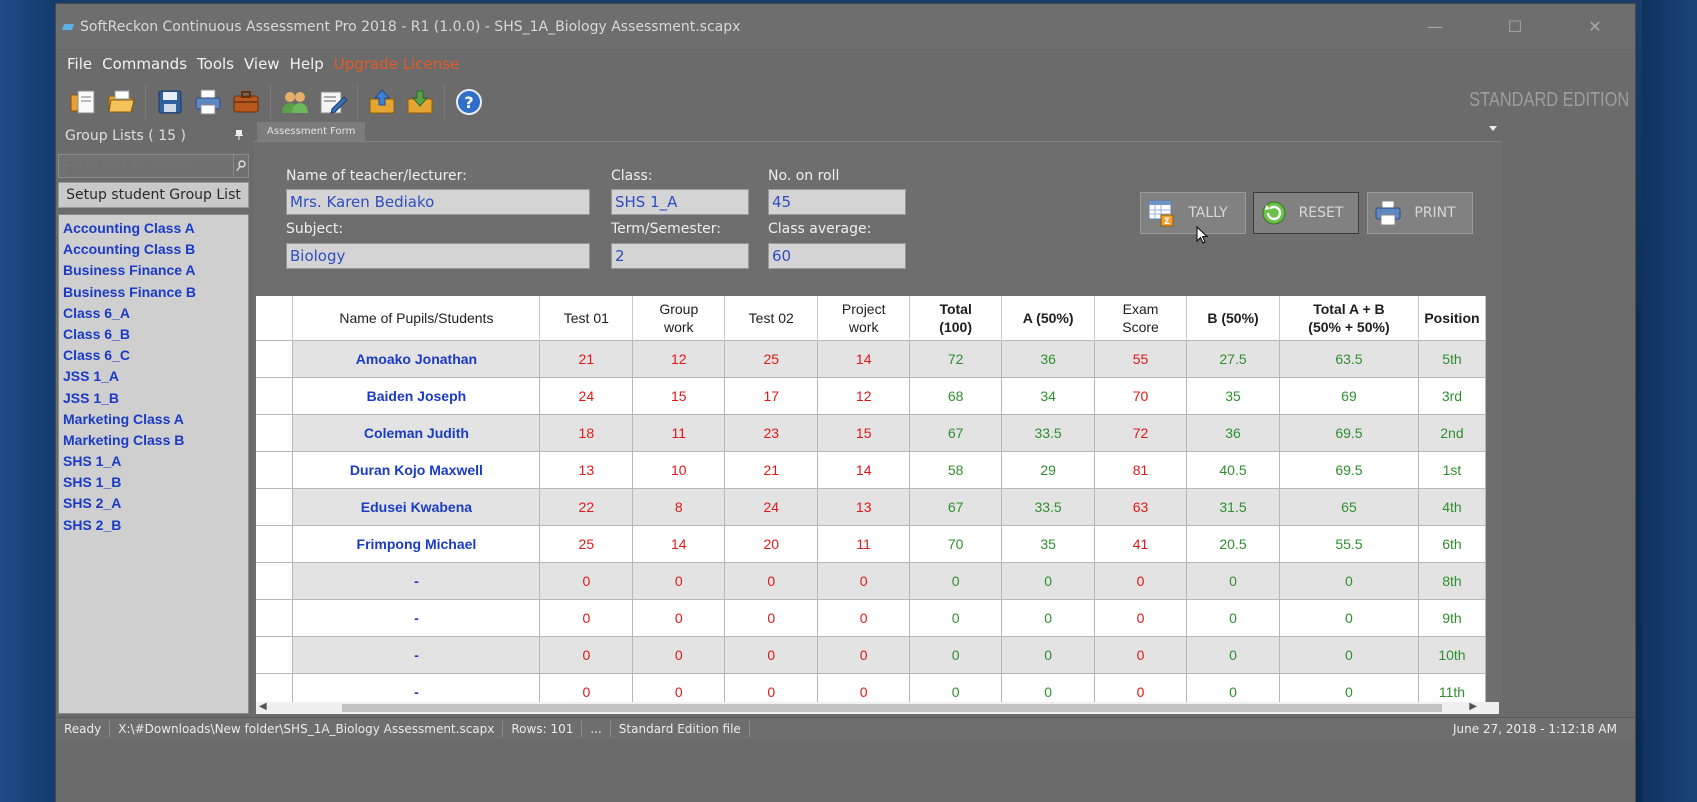 The width and height of the screenshot is (1697, 802). I want to click on score-cell: 8th, so click(1452, 580).